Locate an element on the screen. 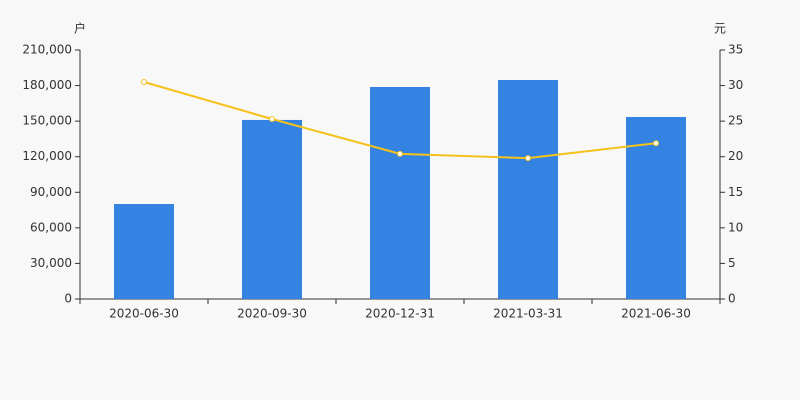 This screenshot has height=400, width=800. y-tick-label: 210,000 is located at coordinates (47, 50).